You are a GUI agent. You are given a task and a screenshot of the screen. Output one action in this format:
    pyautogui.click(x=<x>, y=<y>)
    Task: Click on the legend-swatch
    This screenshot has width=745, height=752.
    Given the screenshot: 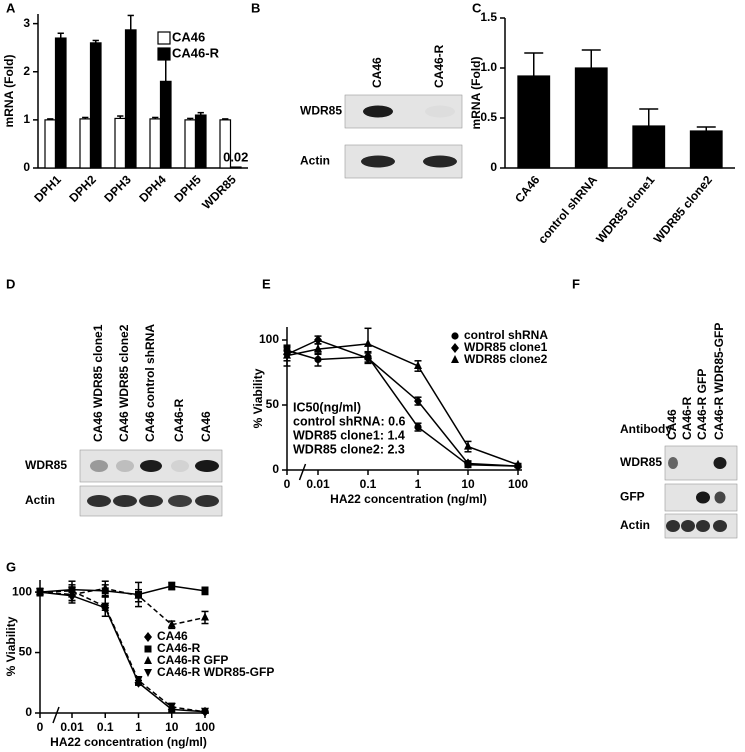 What is the action you would take?
    pyautogui.click(x=164, y=54)
    